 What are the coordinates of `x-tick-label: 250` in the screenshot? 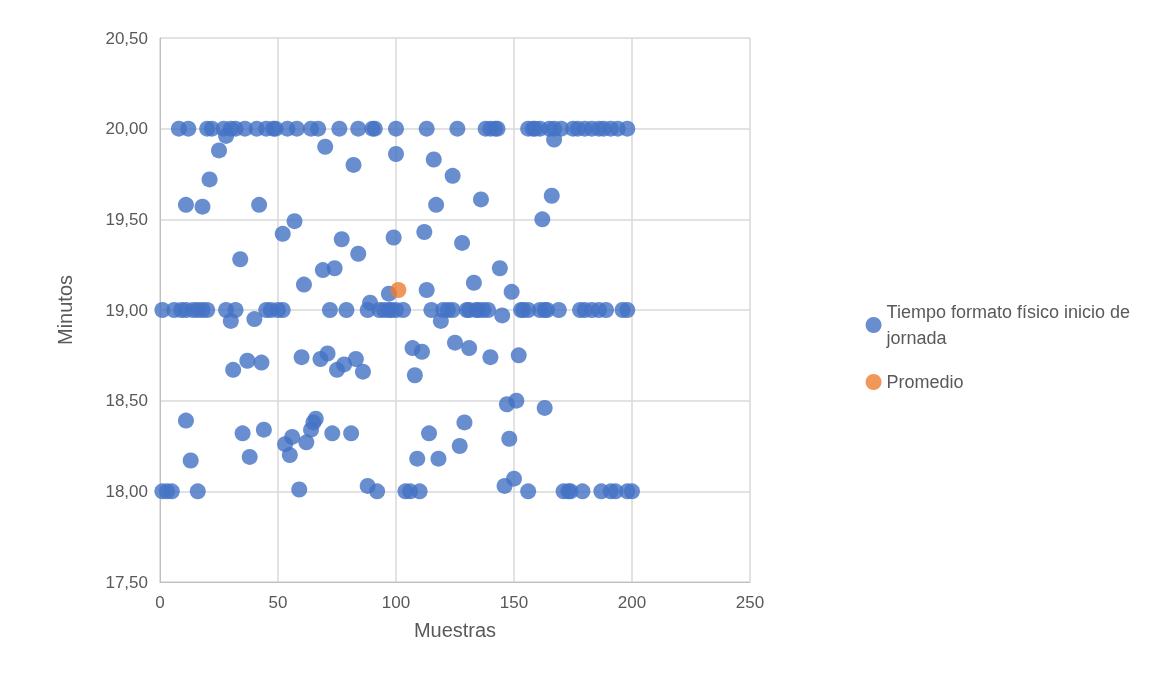 It's located at (750, 602).